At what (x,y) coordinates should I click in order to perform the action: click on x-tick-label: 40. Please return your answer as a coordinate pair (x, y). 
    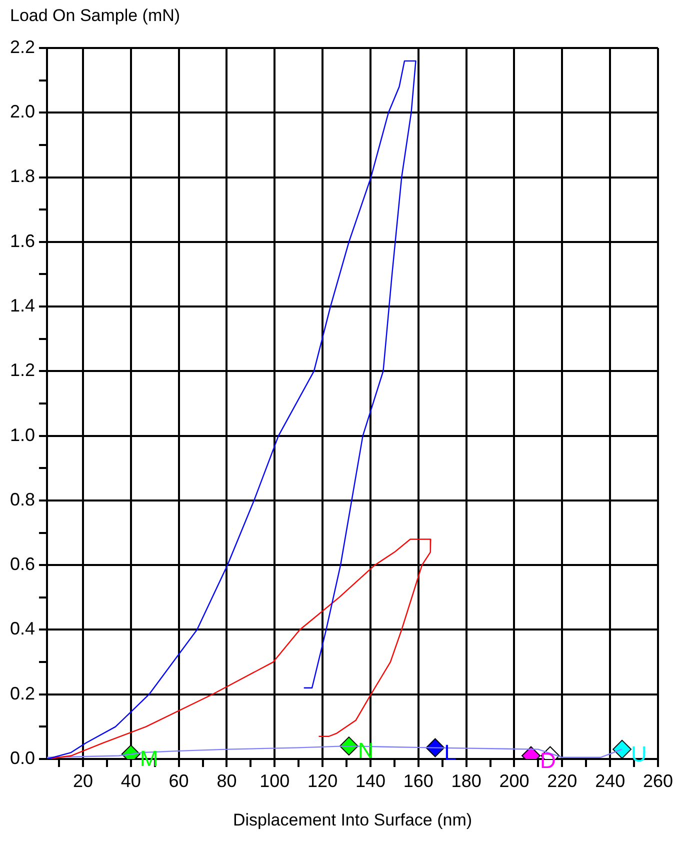
    Looking at the image, I should click on (130, 780).